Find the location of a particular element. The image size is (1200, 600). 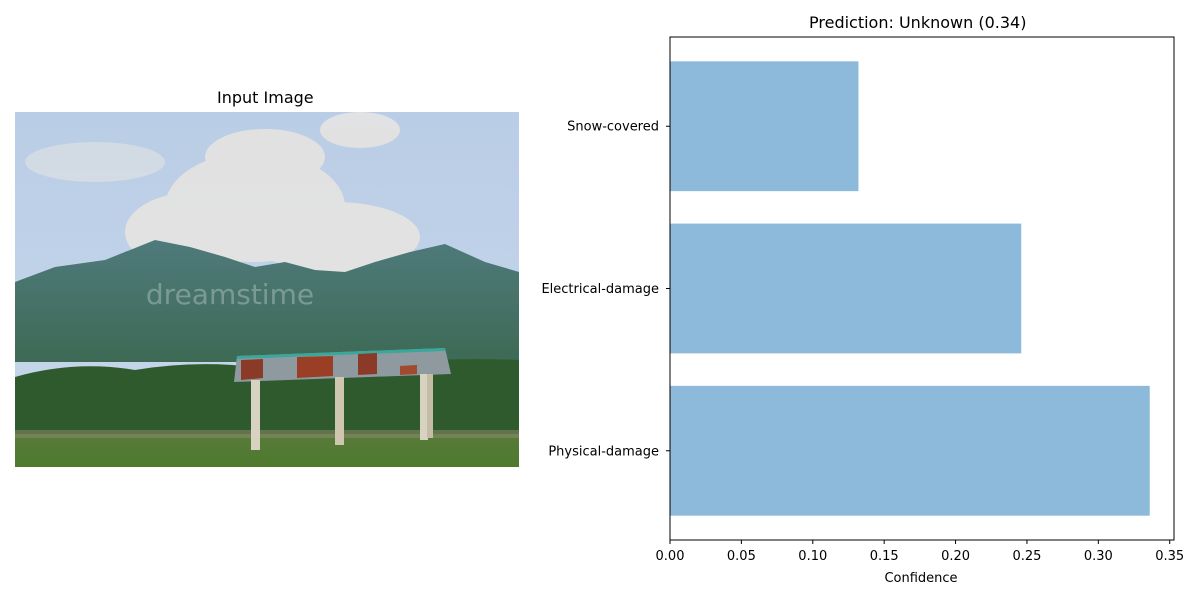

x-tick-label: 0.10 is located at coordinates (812, 556).